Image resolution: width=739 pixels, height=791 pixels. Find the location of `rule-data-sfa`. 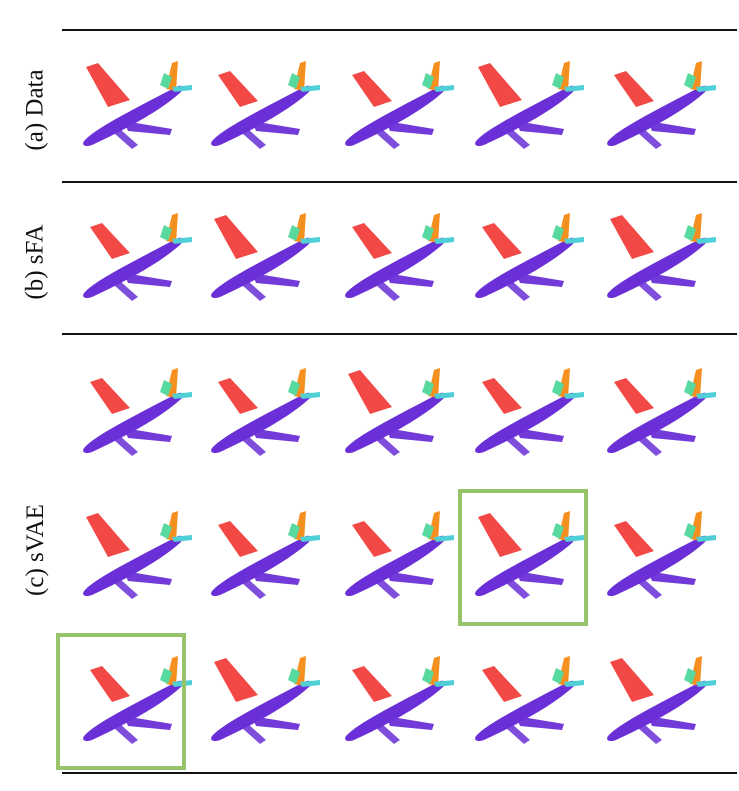

rule-data-sfa is located at coordinates (399, 182).